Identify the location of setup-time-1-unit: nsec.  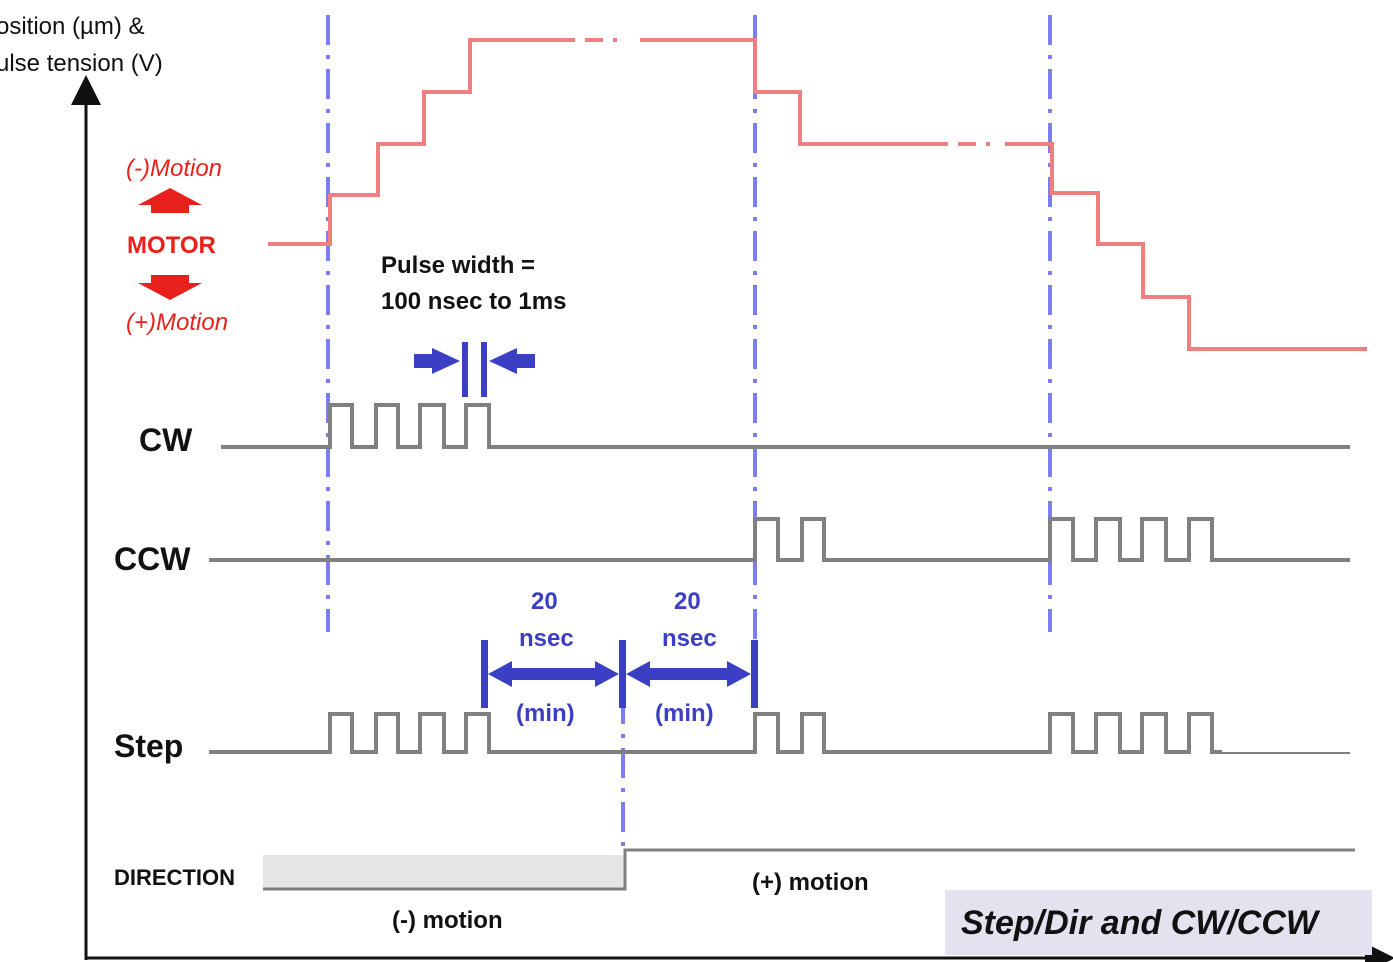
(546, 638).